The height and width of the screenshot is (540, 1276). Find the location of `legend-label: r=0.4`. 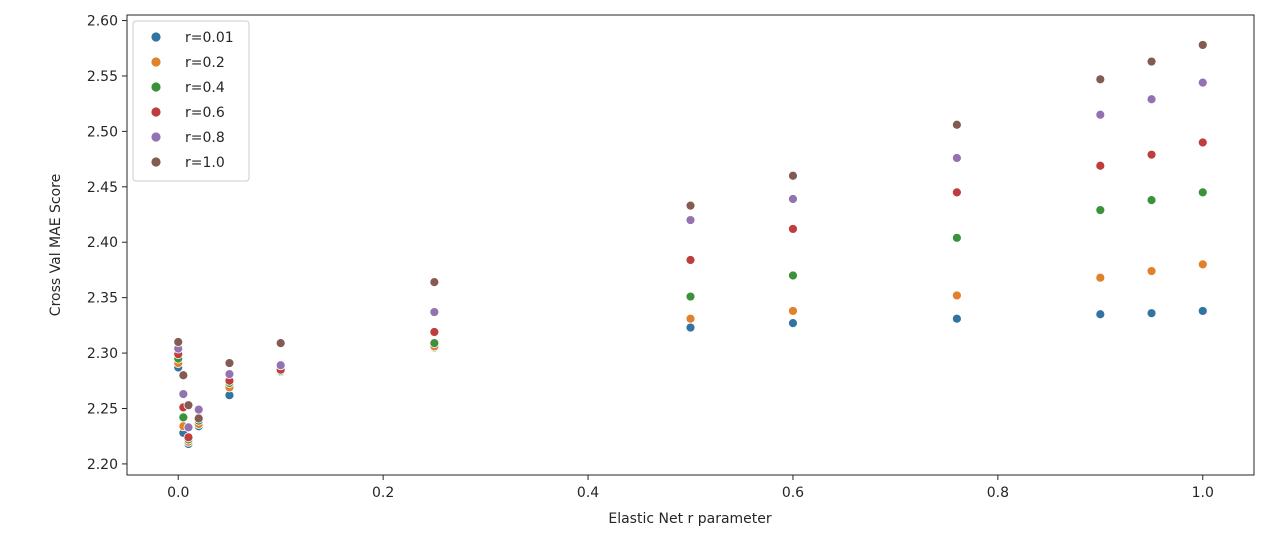

legend-label: r=0.4 is located at coordinates (205, 88).